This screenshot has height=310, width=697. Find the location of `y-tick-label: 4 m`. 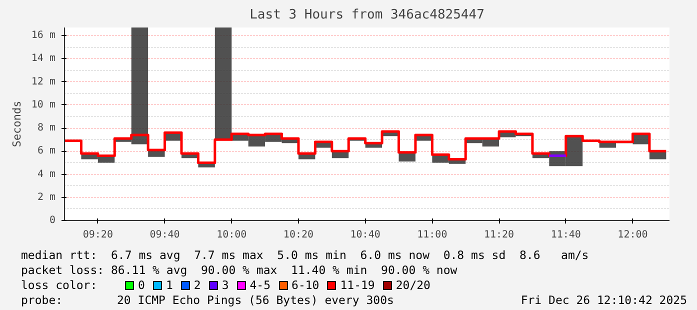

y-tick-label: 4 m is located at coordinates (46, 174).